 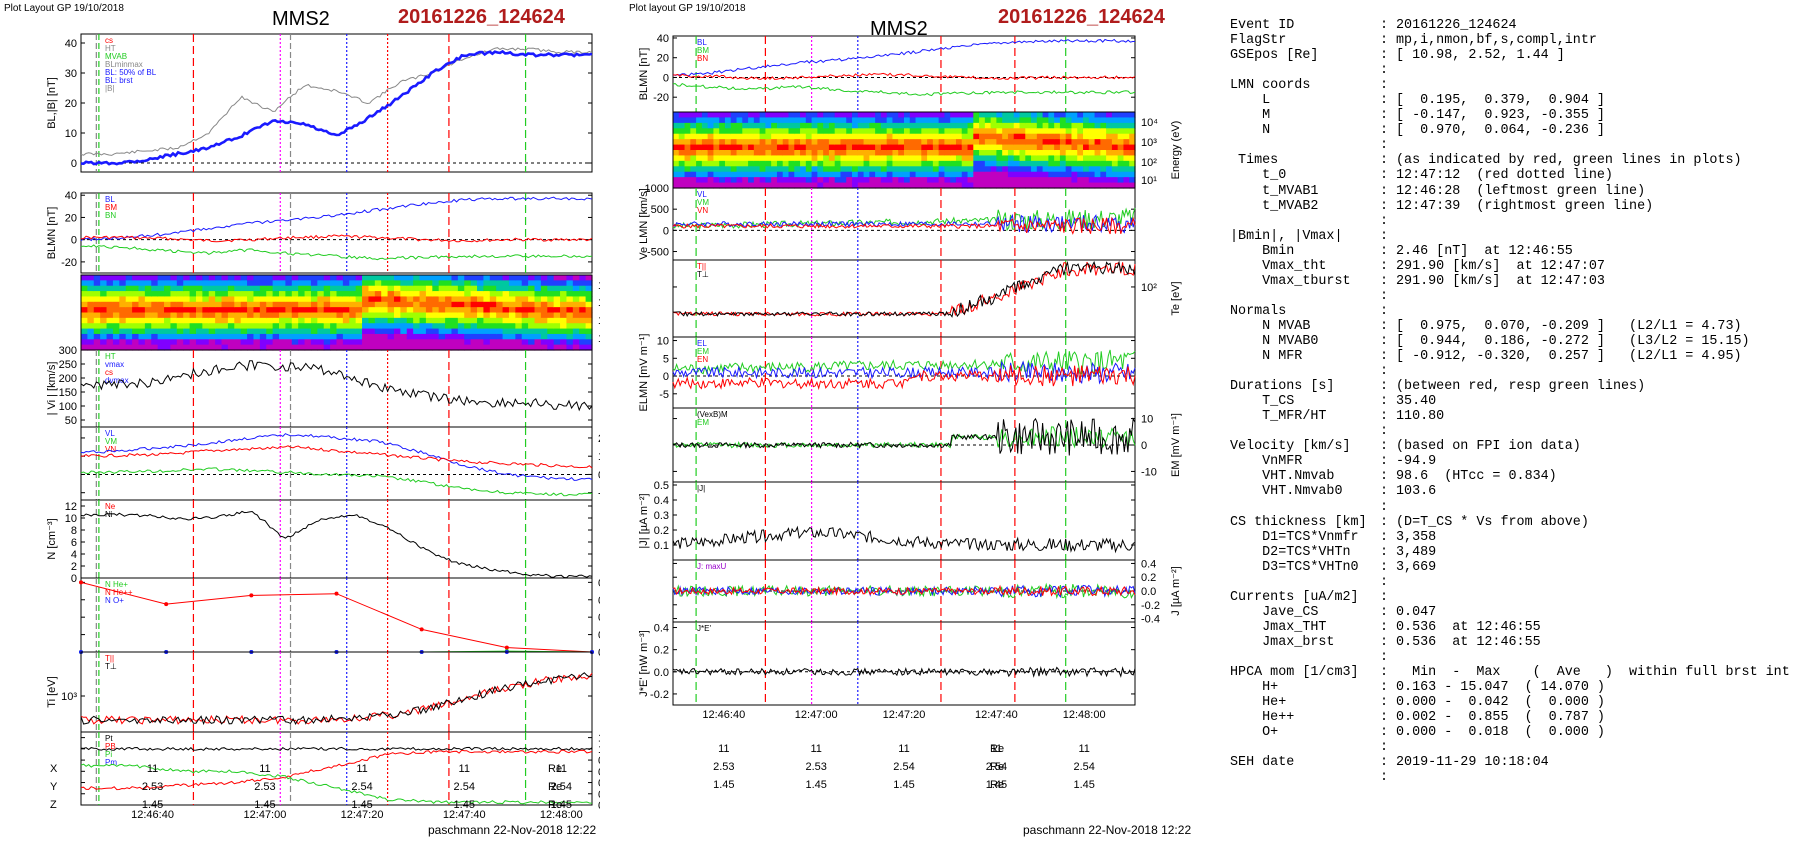 I want to click on y-tick-label: 5, so click(x=666, y=359).